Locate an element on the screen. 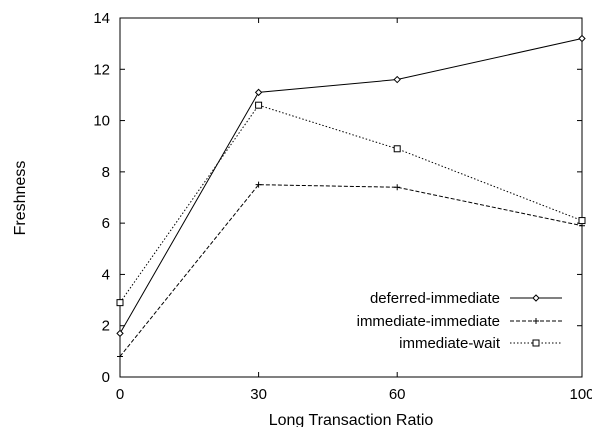  y-axis-label: Freshness is located at coordinates (20, 198).